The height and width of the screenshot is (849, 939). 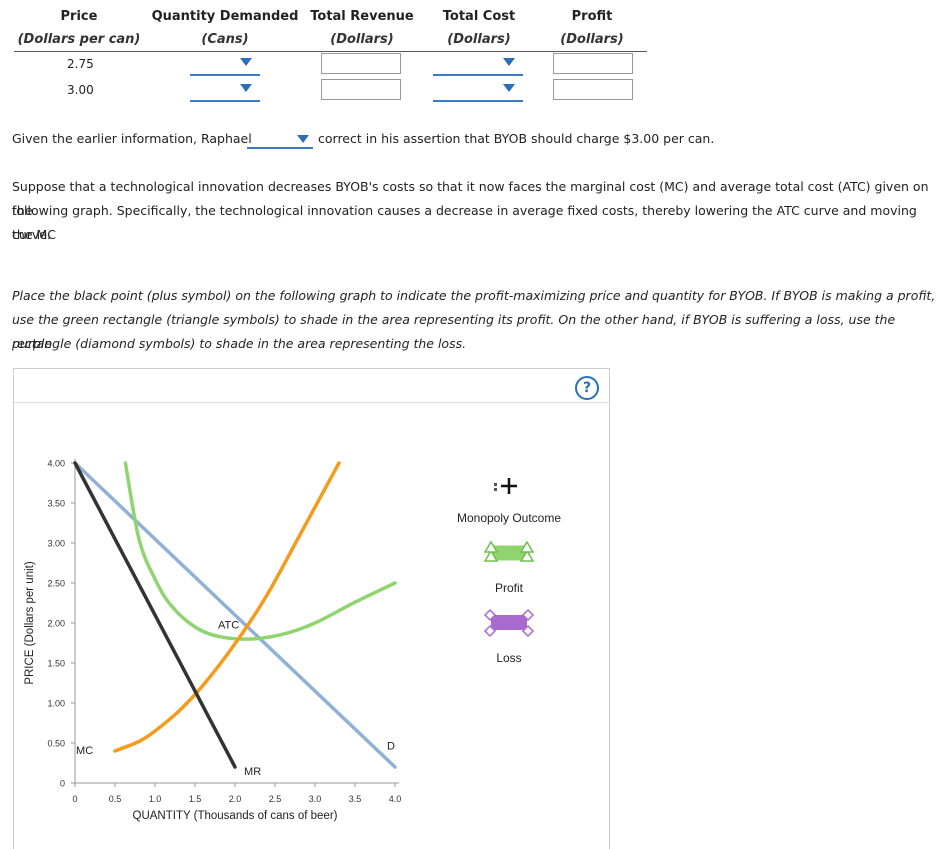 I want to click on x-tick-label: 1.0, so click(x=155, y=799).